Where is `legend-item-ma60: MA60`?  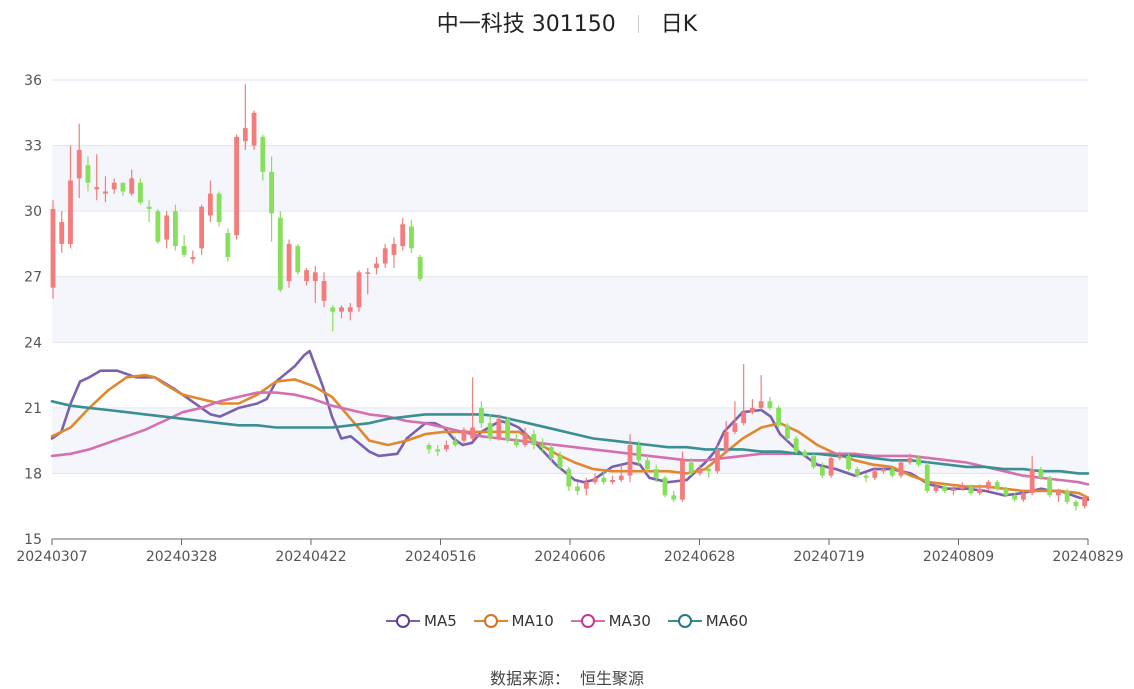
legend-item-ma60: MA60 is located at coordinates (707, 621).